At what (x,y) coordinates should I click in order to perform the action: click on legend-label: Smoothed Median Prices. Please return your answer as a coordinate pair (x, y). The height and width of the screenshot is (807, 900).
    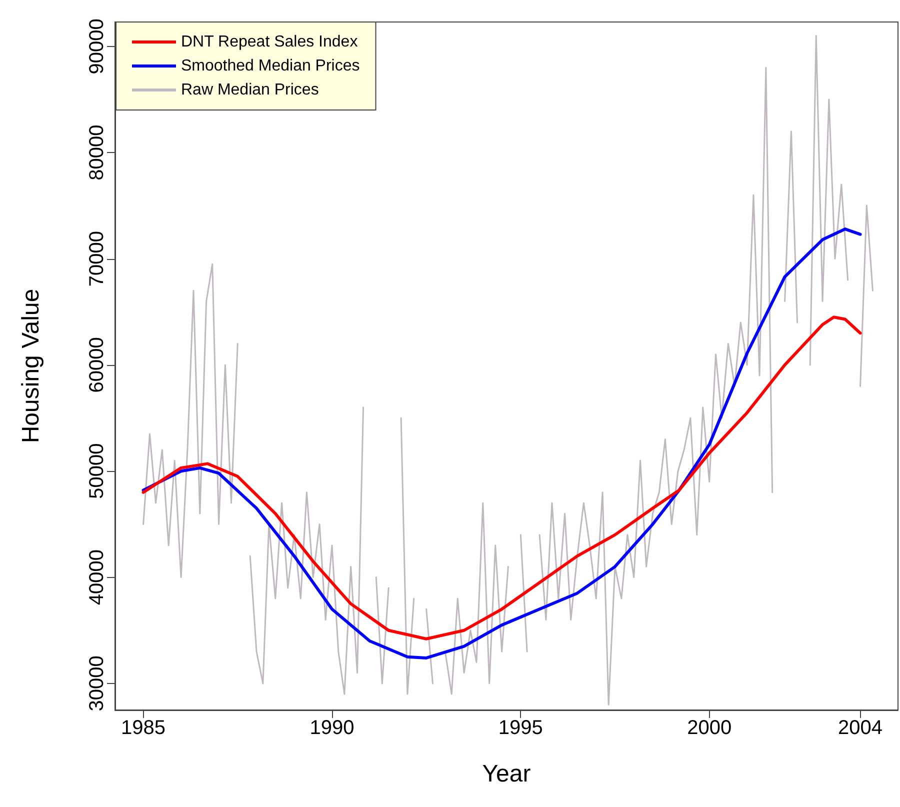
    Looking at the image, I should click on (270, 66).